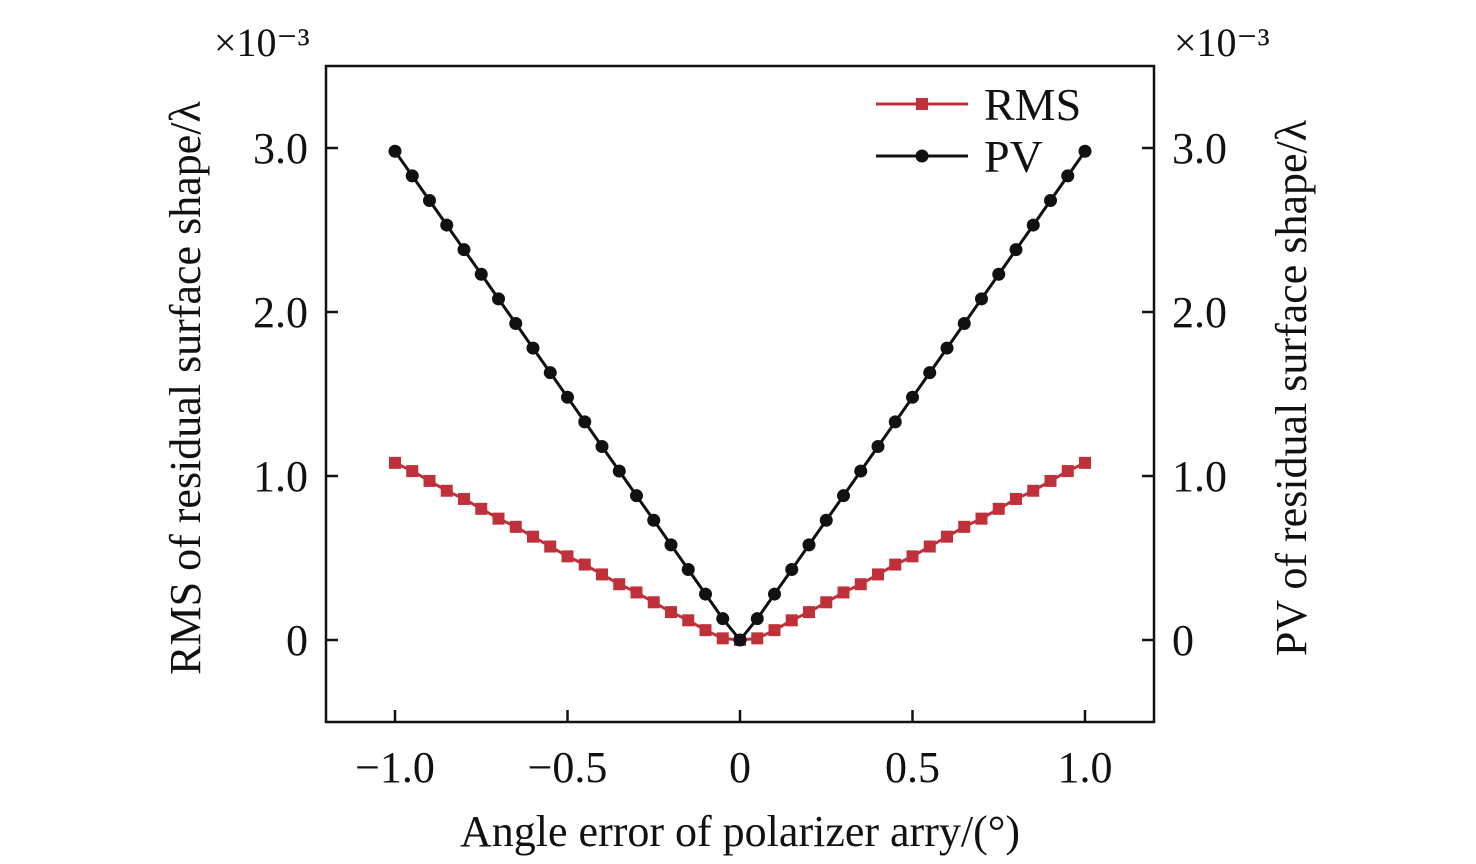 Image resolution: width=1476 pixels, height=864 pixels. Describe the element at coordinates (280, 148) in the screenshot. I see `y-tick-label-left: 3.0` at that location.